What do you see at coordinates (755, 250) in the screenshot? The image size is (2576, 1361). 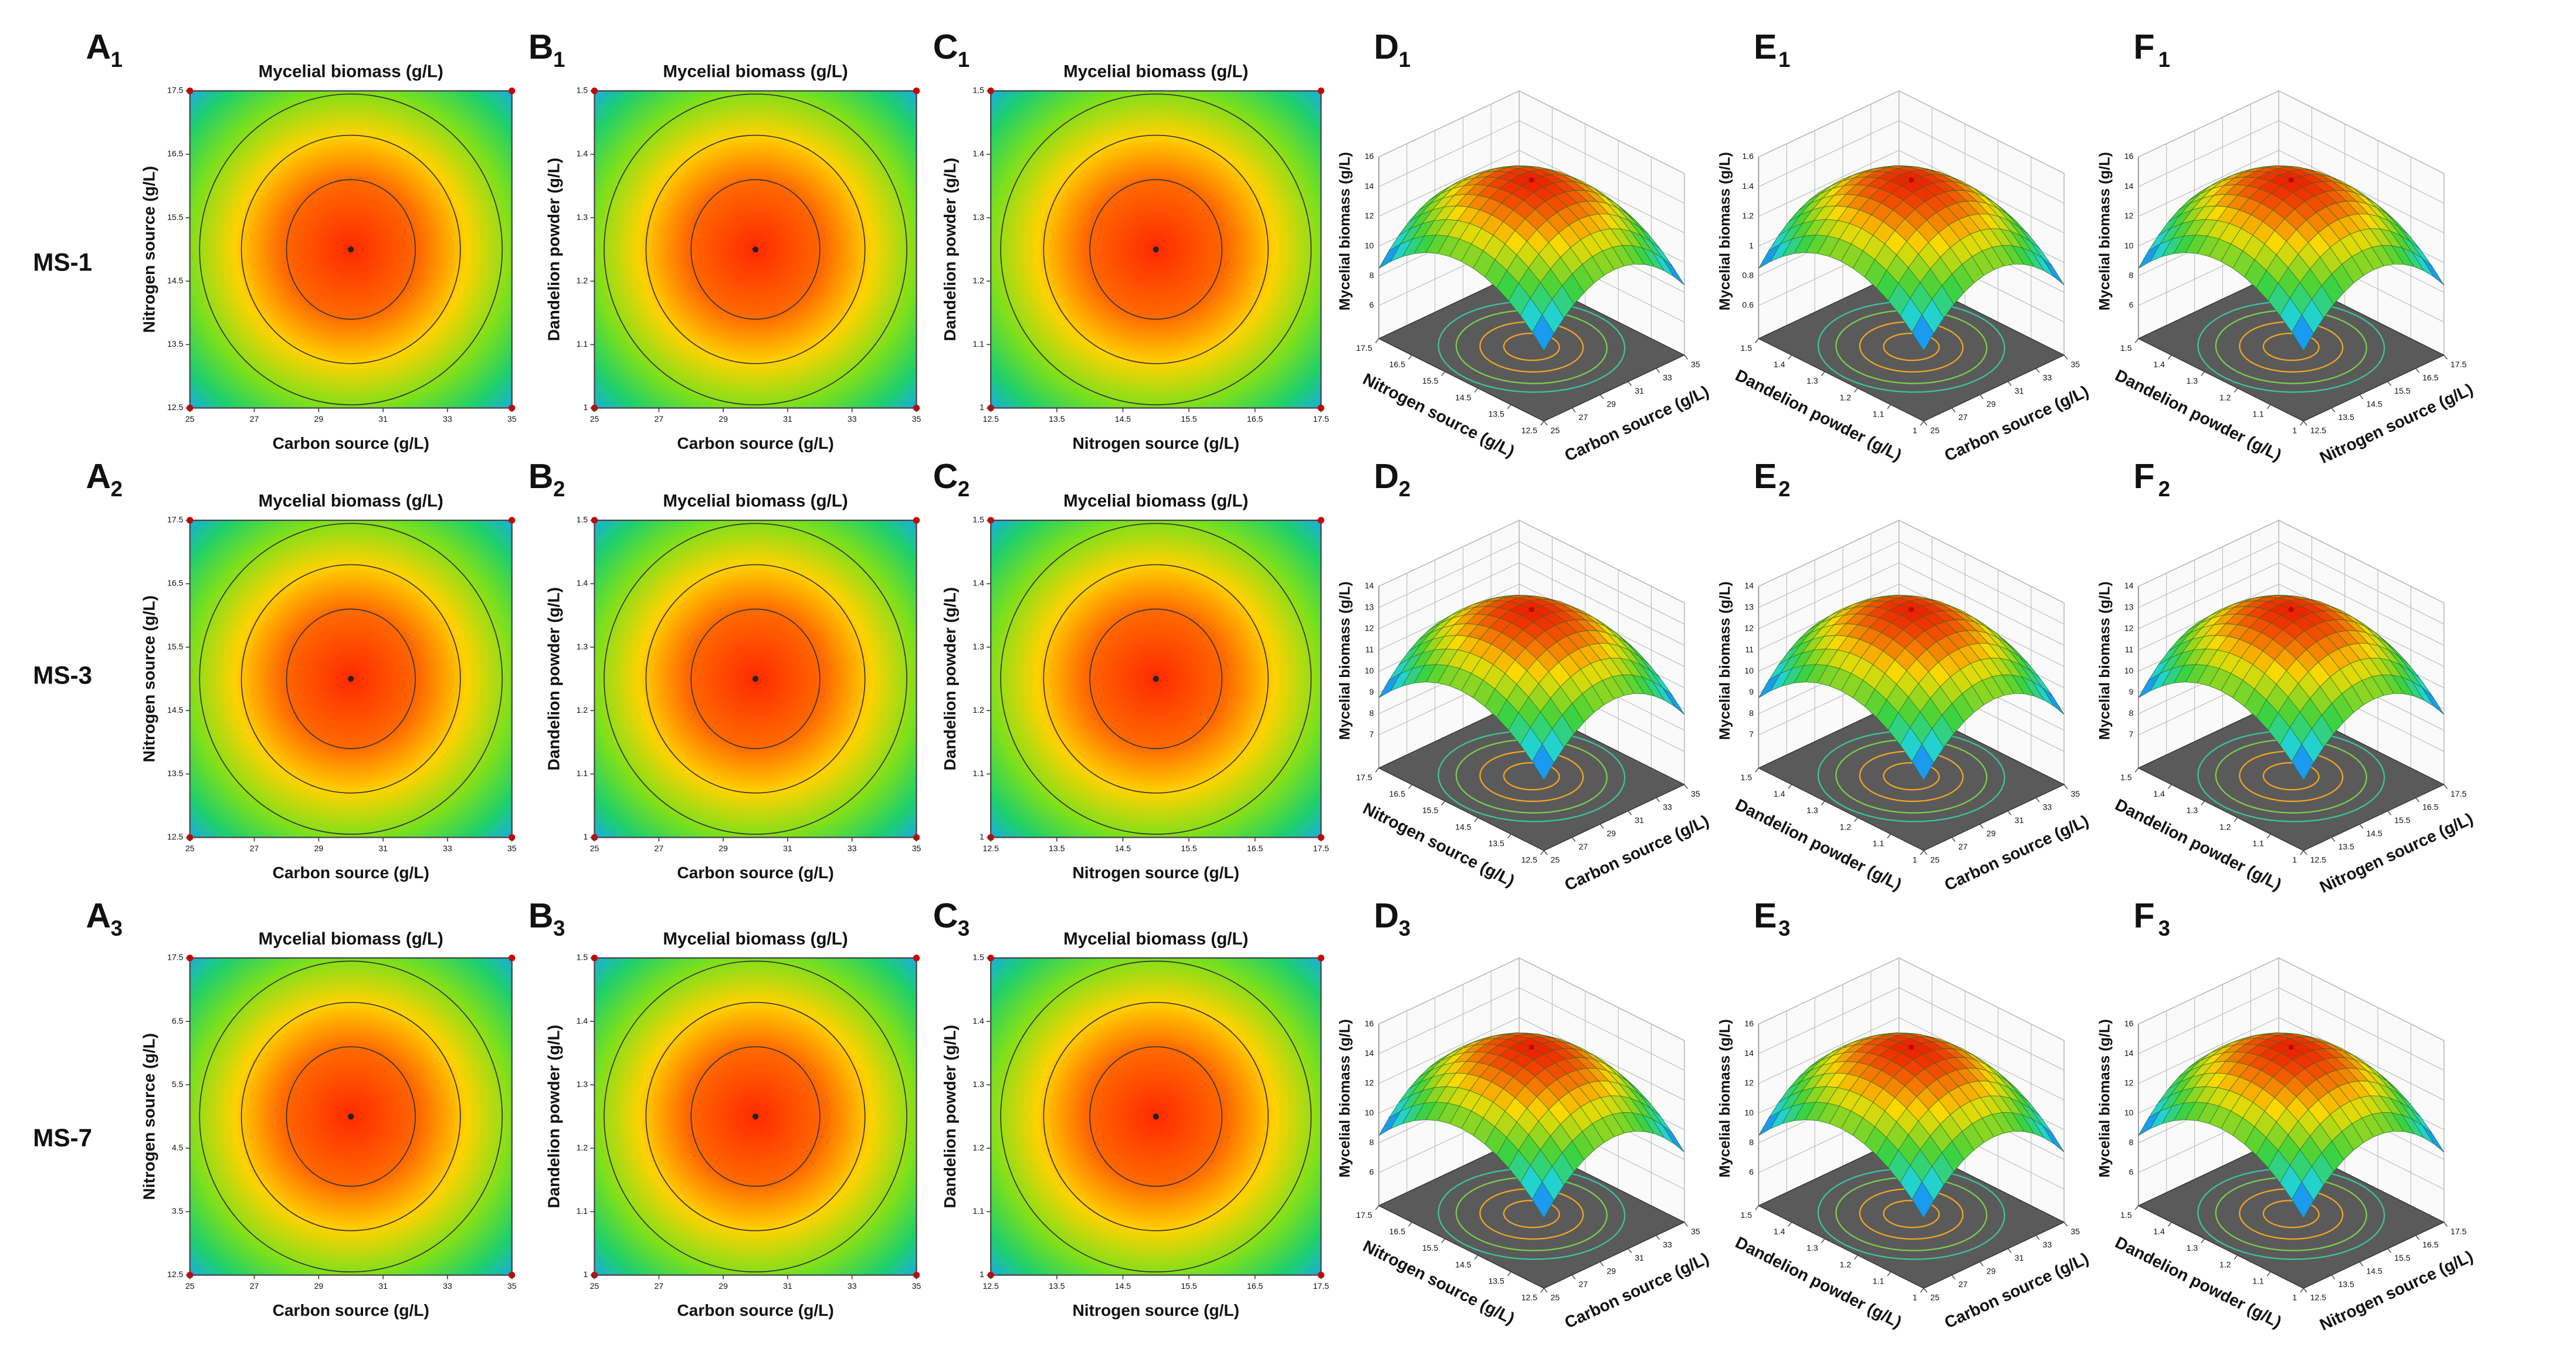 I see `plot-frame` at bounding box center [755, 250].